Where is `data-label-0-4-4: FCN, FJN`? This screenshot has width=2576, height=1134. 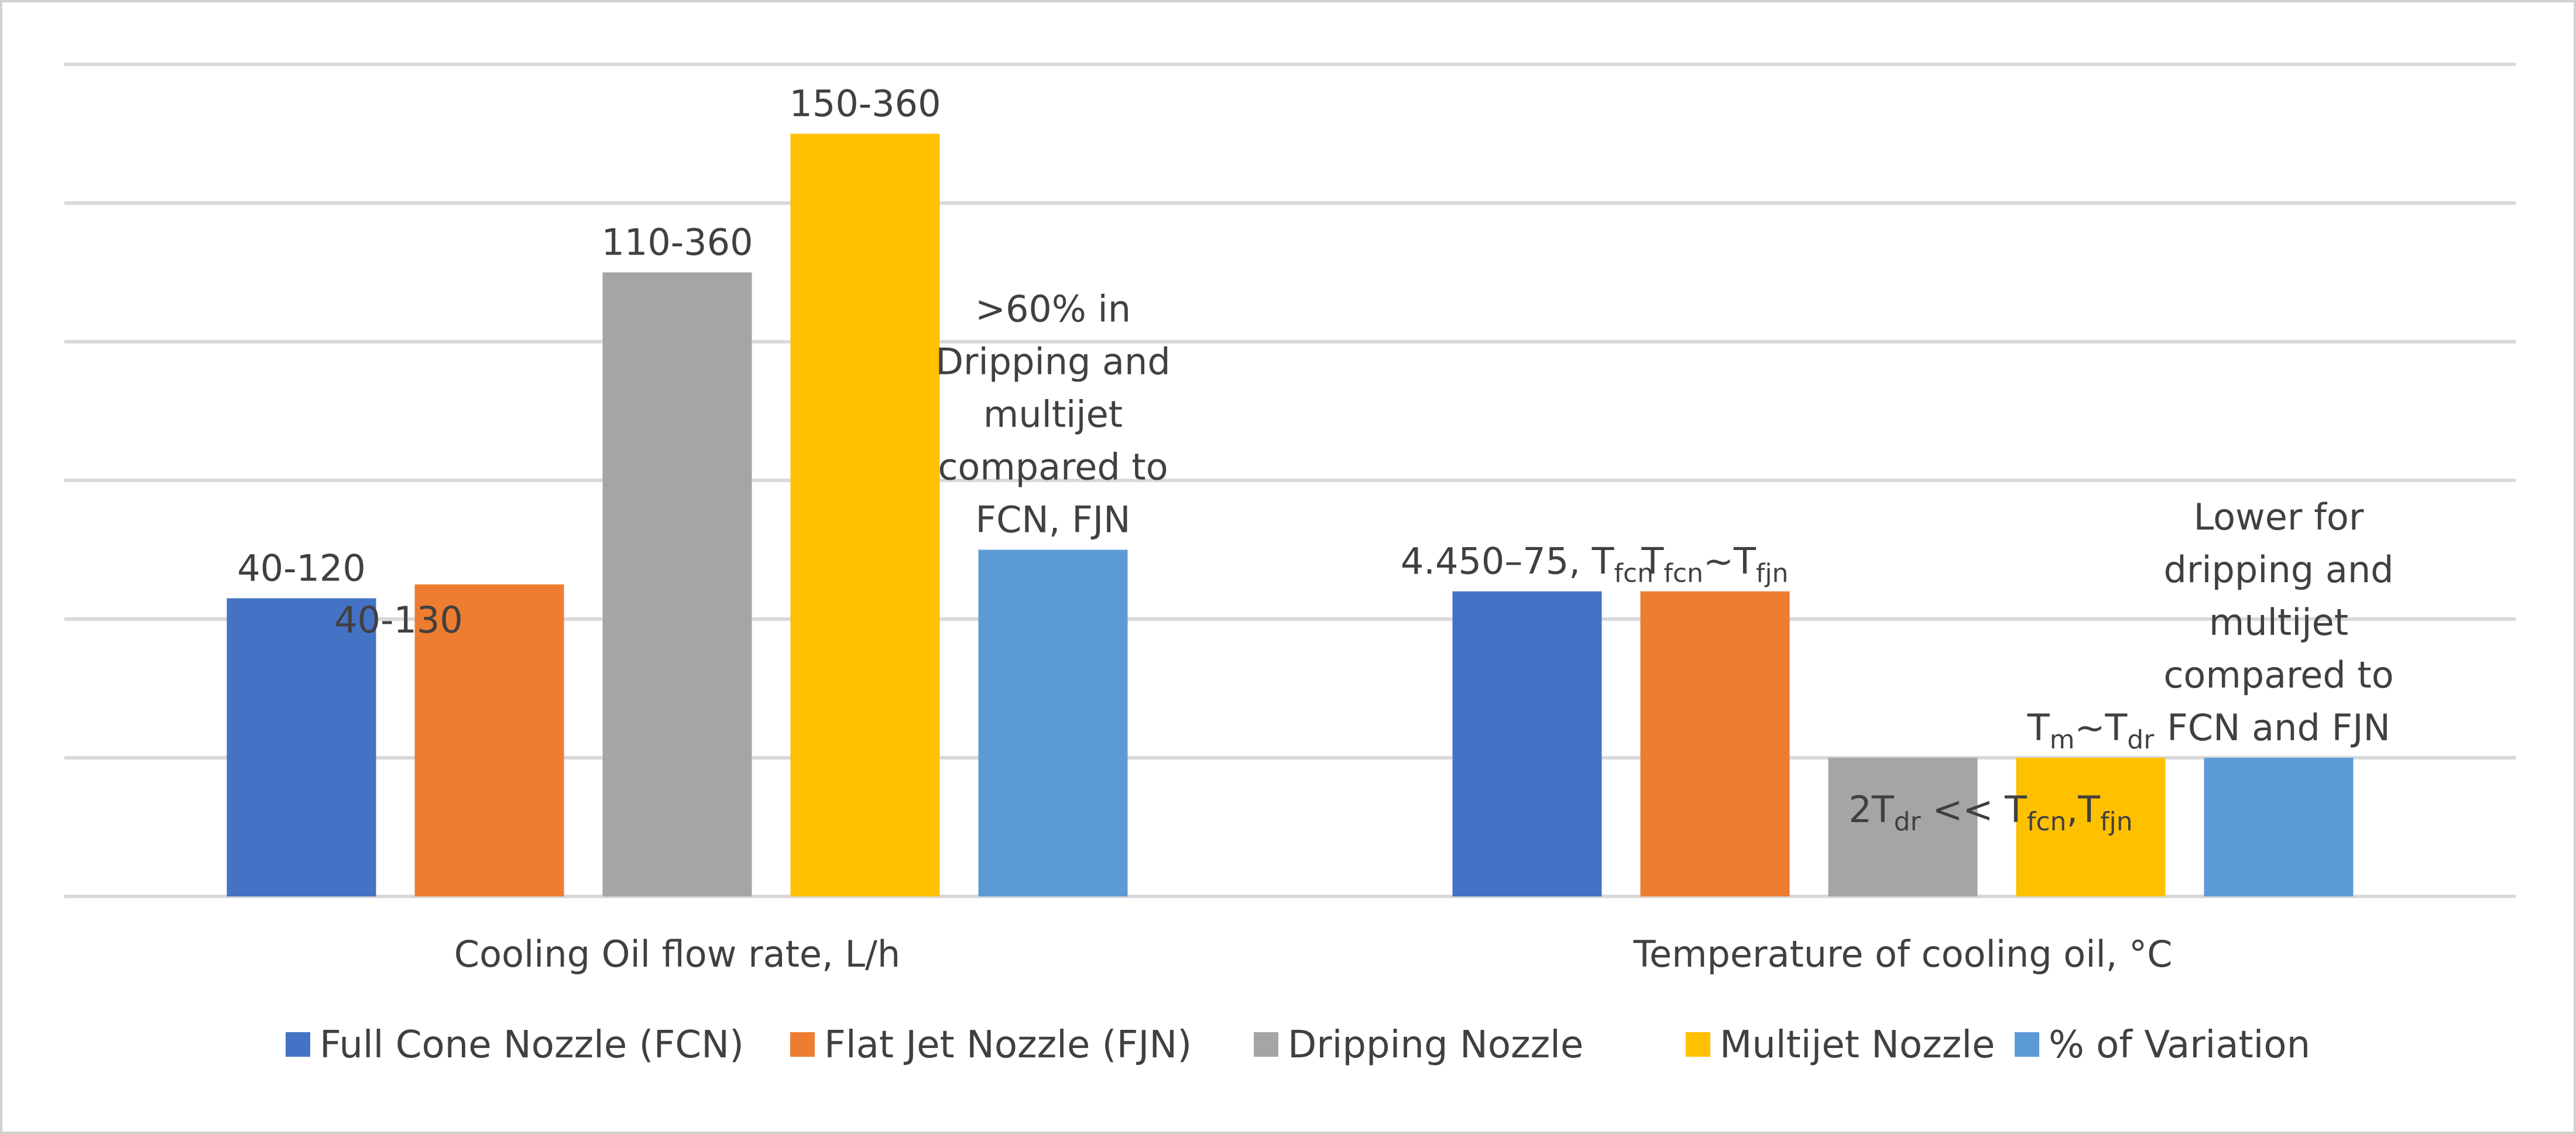 data-label-0-4-4: FCN, FJN is located at coordinates (1052, 520).